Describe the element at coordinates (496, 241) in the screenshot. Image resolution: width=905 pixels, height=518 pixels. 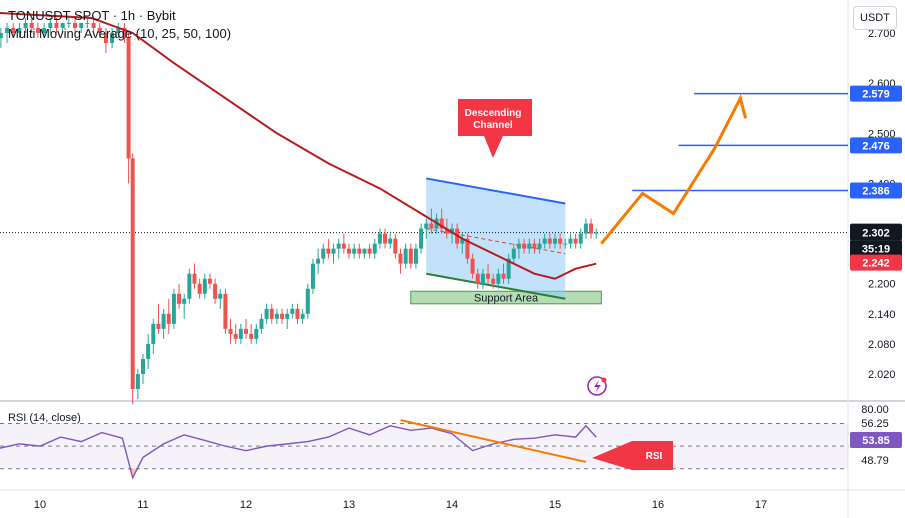
I see `channel-mid-line` at that location.